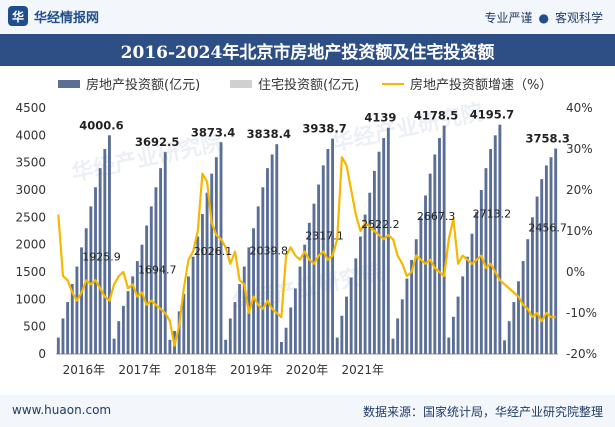 Image resolution: width=615 pixels, height=427 pixels. Describe the element at coordinates (139, 370) in the screenshot. I see `x-tick-label: 2017年` at that location.